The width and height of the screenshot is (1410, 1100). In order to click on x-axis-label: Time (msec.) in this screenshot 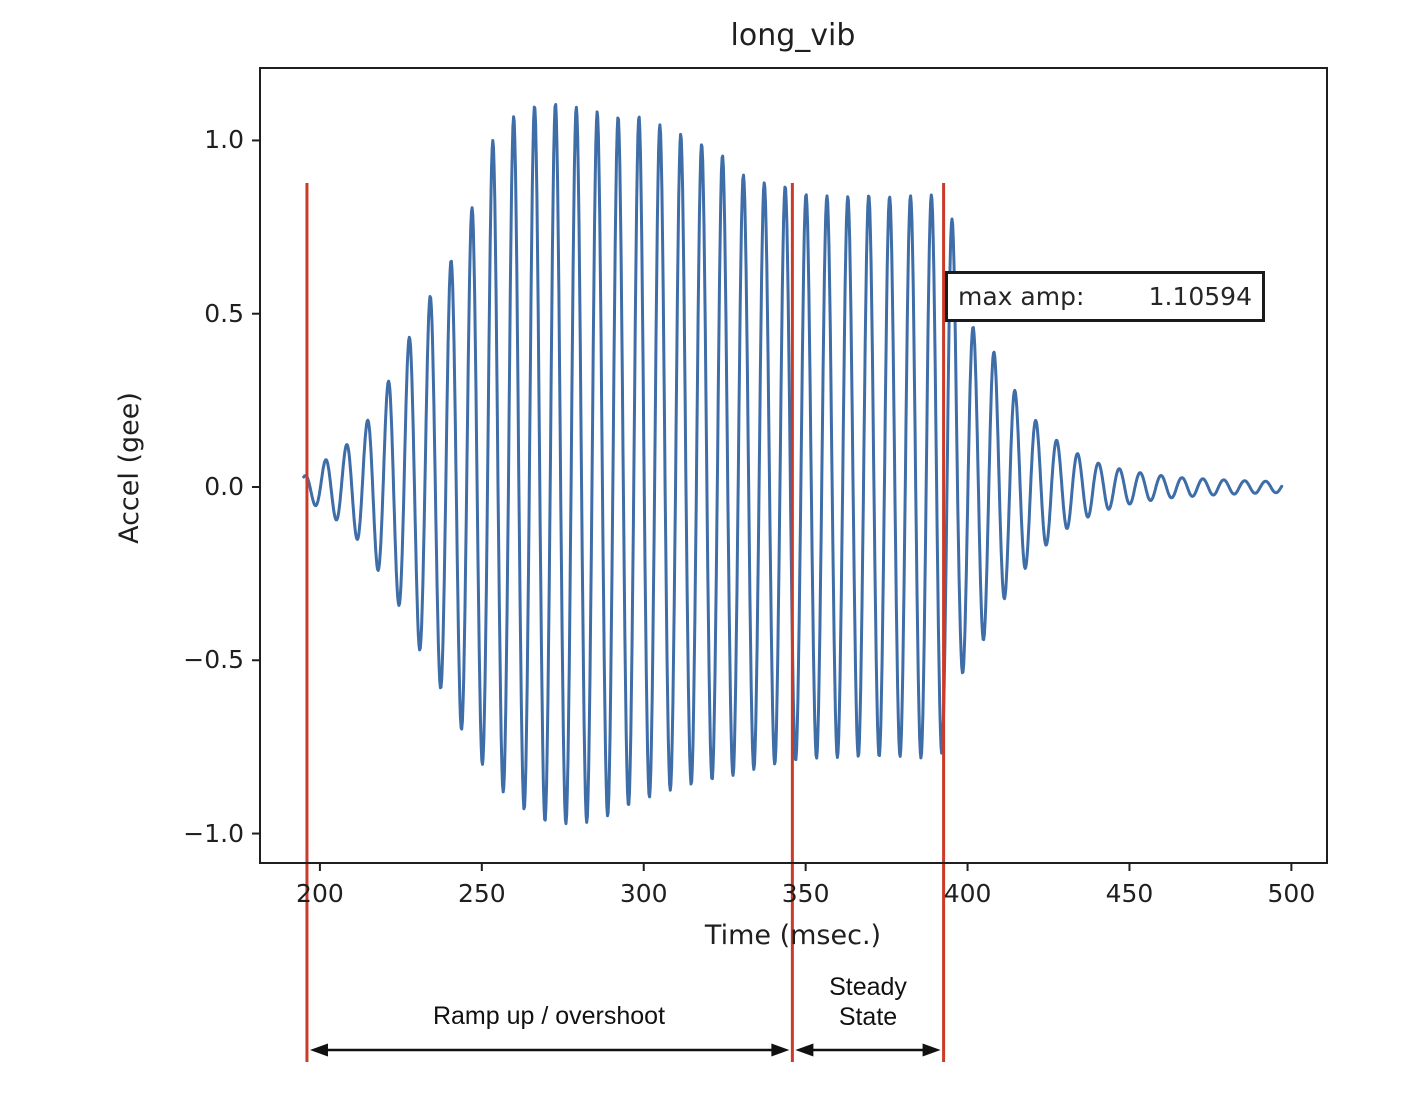, I will do `click(793, 935)`.